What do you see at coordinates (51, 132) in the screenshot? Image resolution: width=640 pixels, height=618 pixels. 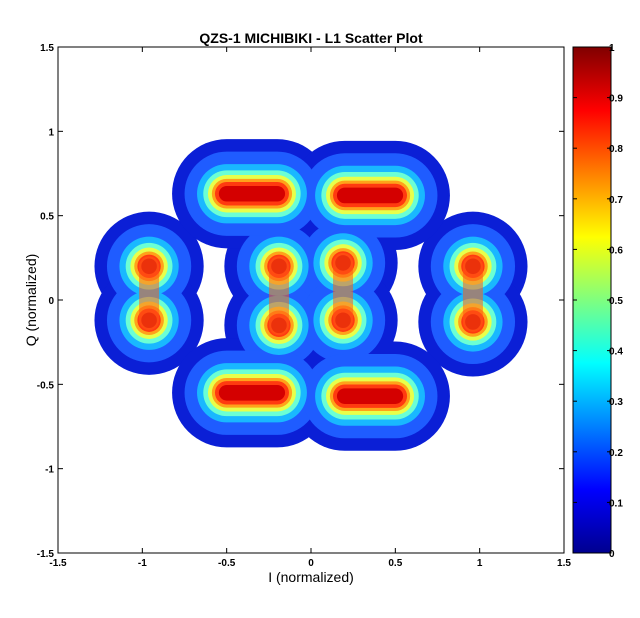 I see `y-tick-label: 1` at bounding box center [51, 132].